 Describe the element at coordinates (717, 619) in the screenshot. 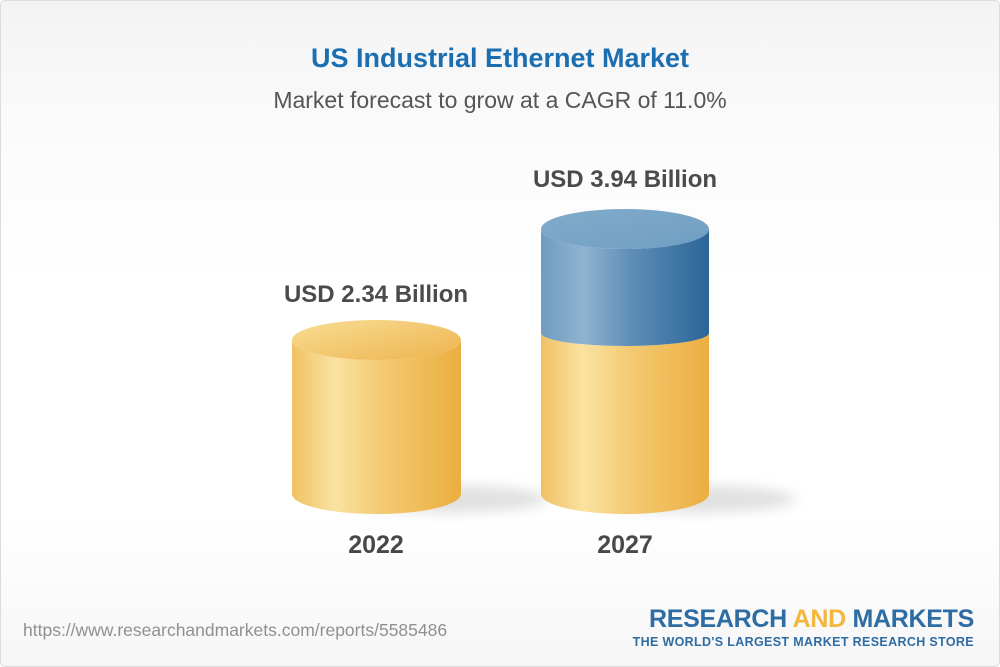

I see `logo-word-research: RESEARCH` at that location.